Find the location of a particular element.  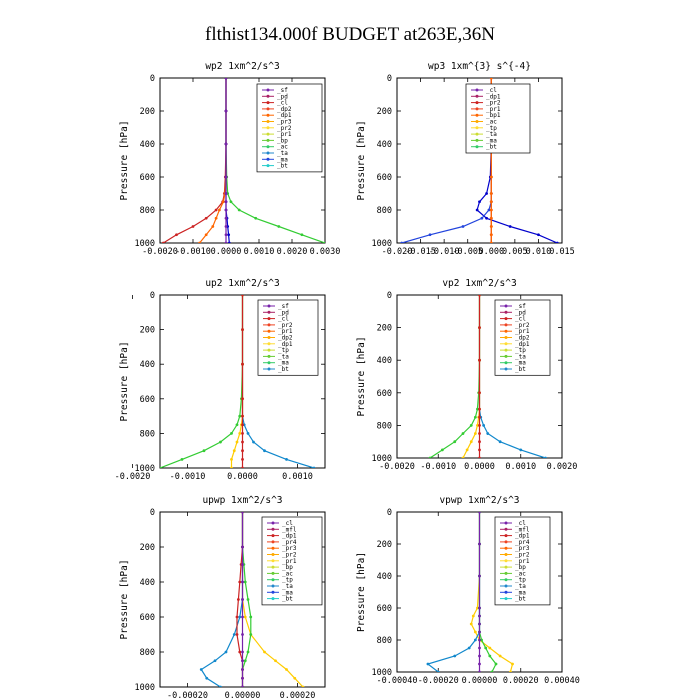

legend-entry: _pr2 is located at coordinates (285, 325).